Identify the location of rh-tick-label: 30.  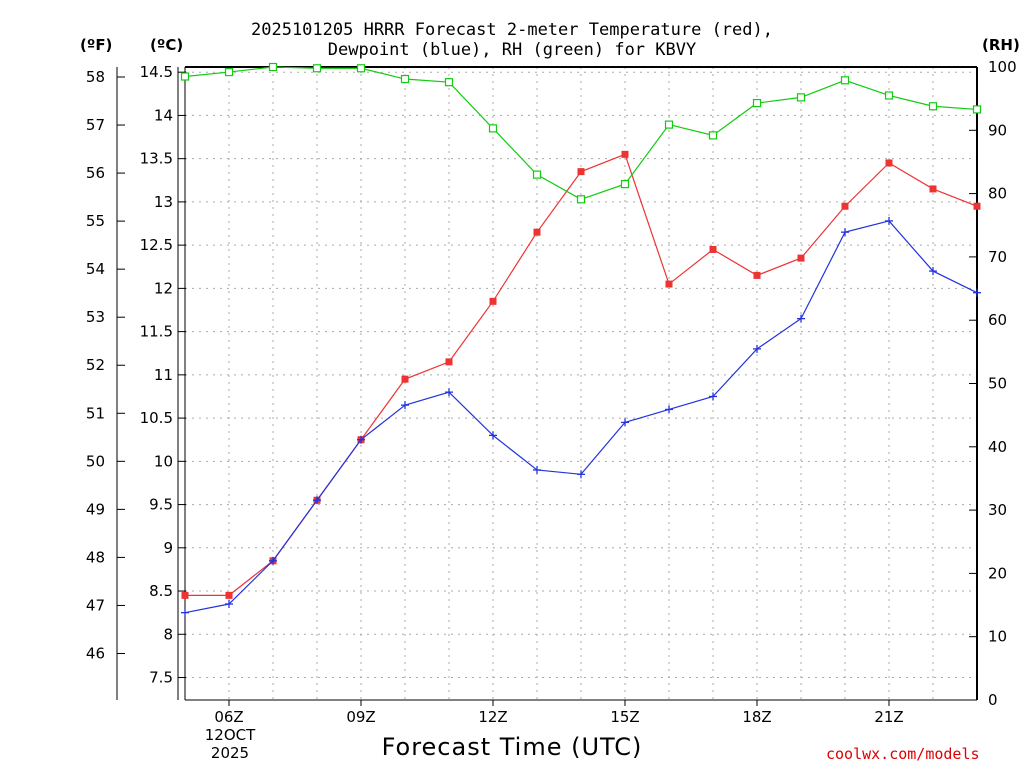
(997, 510).